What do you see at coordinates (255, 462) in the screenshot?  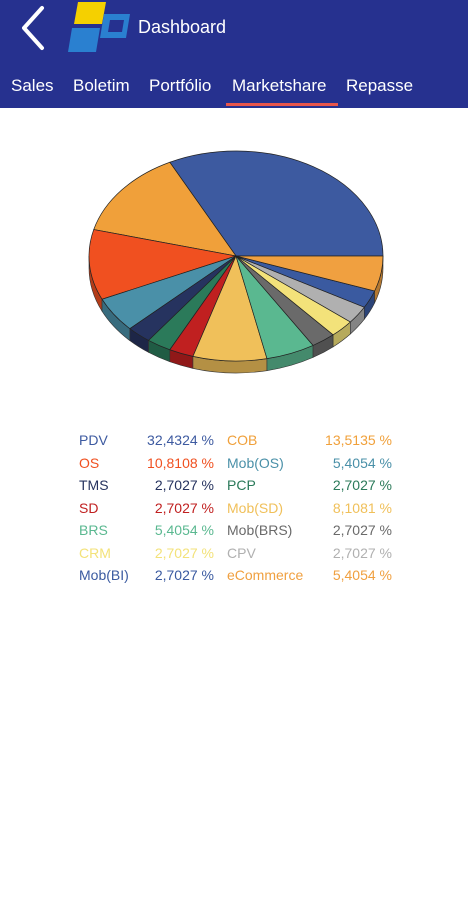 I see `legend-name: Mob(OS)` at bounding box center [255, 462].